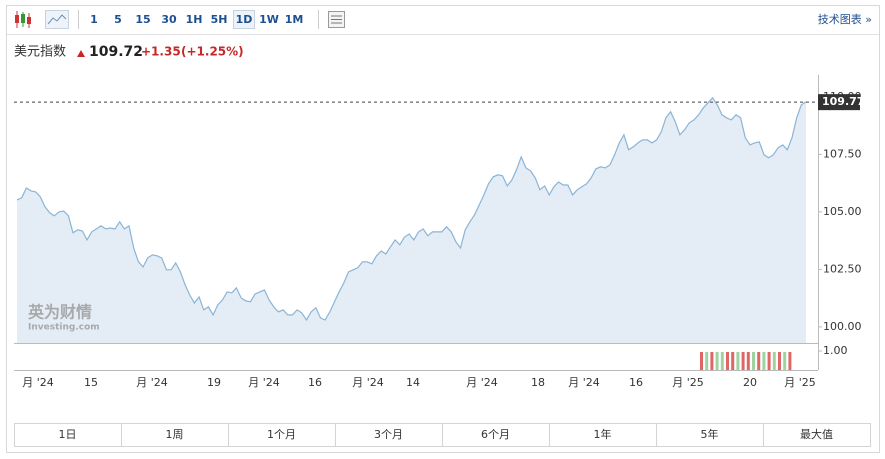 The height and width of the screenshot is (459, 885). Describe the element at coordinates (94, 19) in the screenshot. I see `interval-button: 1` at that location.